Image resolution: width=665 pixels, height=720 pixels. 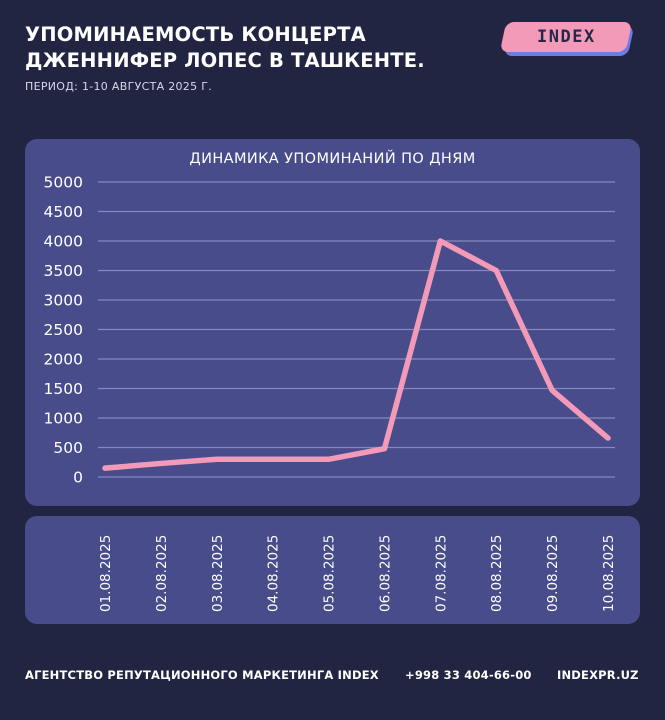 I want to click on logo-text: INDEX, so click(x=566, y=37).